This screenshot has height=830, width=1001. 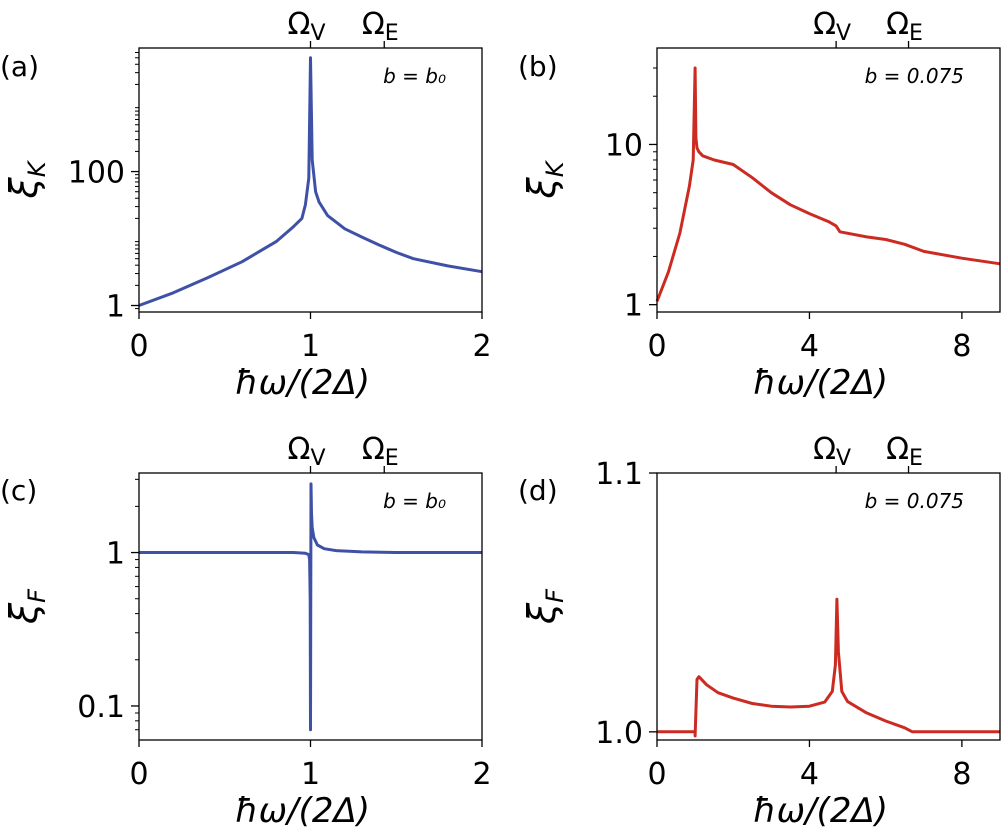 I want to click on panel-label: (b), so click(x=538, y=66).